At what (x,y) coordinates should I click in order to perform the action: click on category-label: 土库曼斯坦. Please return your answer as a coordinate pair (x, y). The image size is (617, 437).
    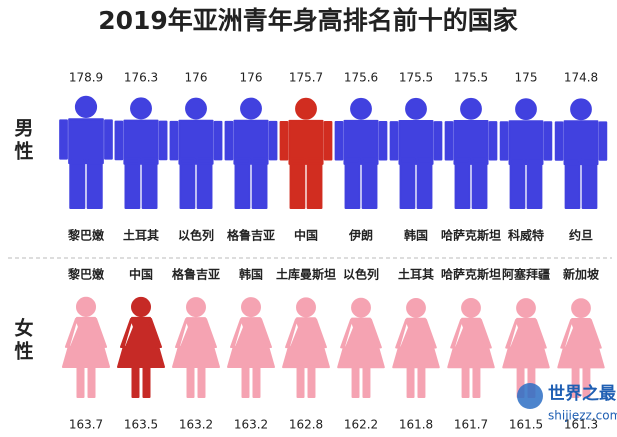
    Looking at the image, I should click on (306, 274).